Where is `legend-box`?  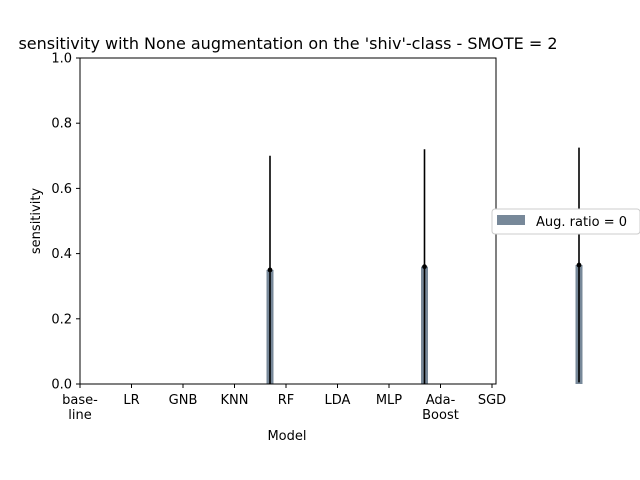 legend-box is located at coordinates (565, 221).